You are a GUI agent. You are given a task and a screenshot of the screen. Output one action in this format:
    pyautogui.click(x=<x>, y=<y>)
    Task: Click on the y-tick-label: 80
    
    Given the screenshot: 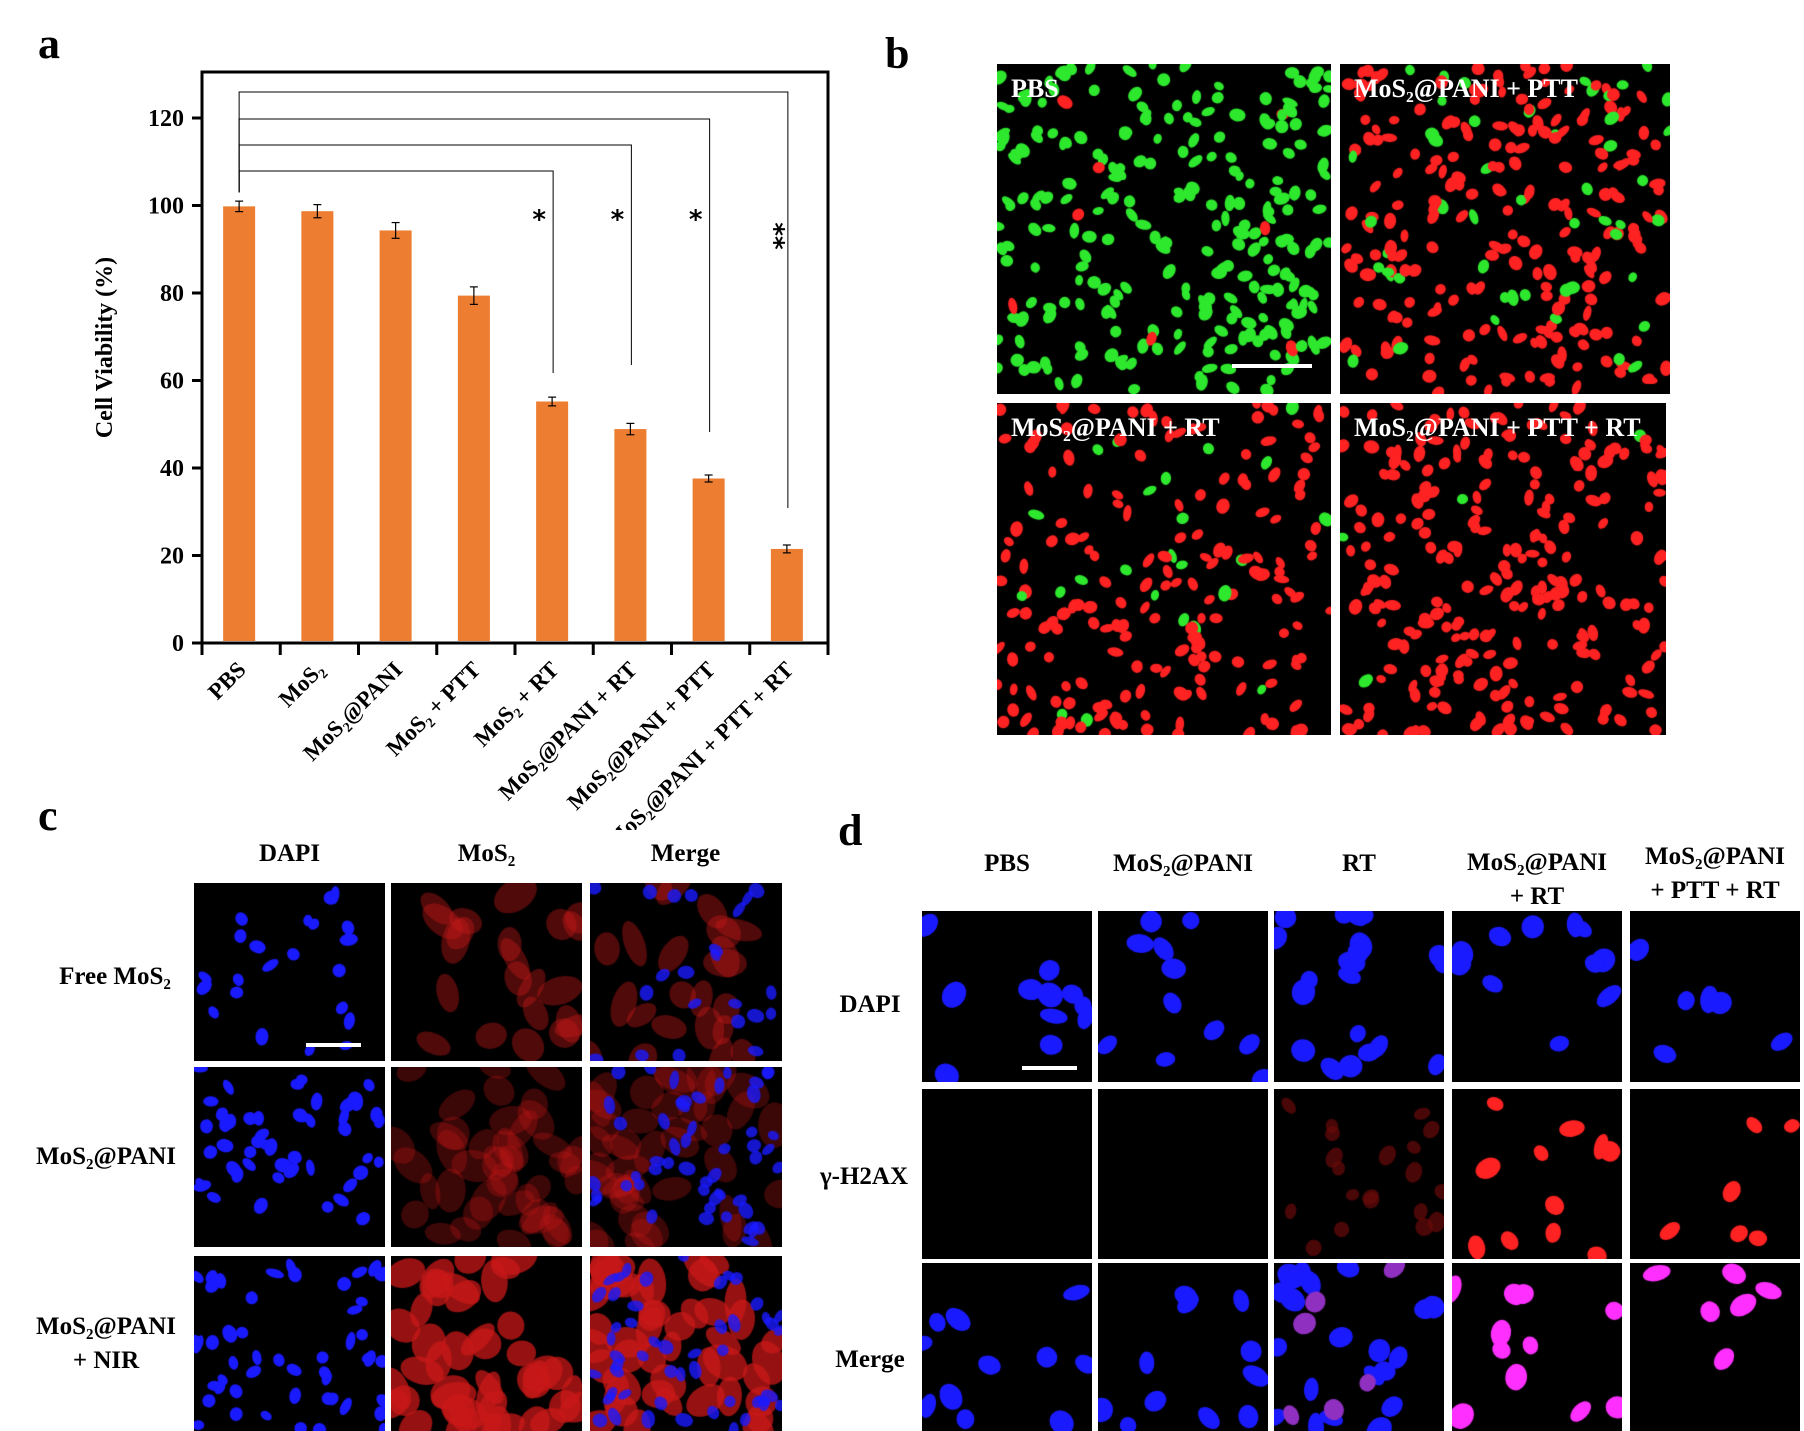 What is the action you would take?
    pyautogui.click(x=172, y=294)
    